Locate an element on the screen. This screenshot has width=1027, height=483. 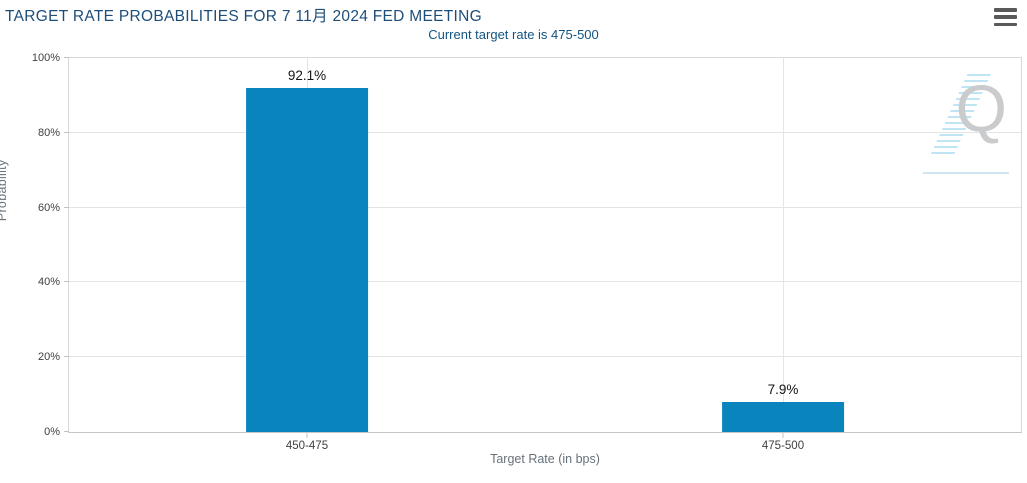
bar-value-label: 7.9% is located at coordinates (783, 390).